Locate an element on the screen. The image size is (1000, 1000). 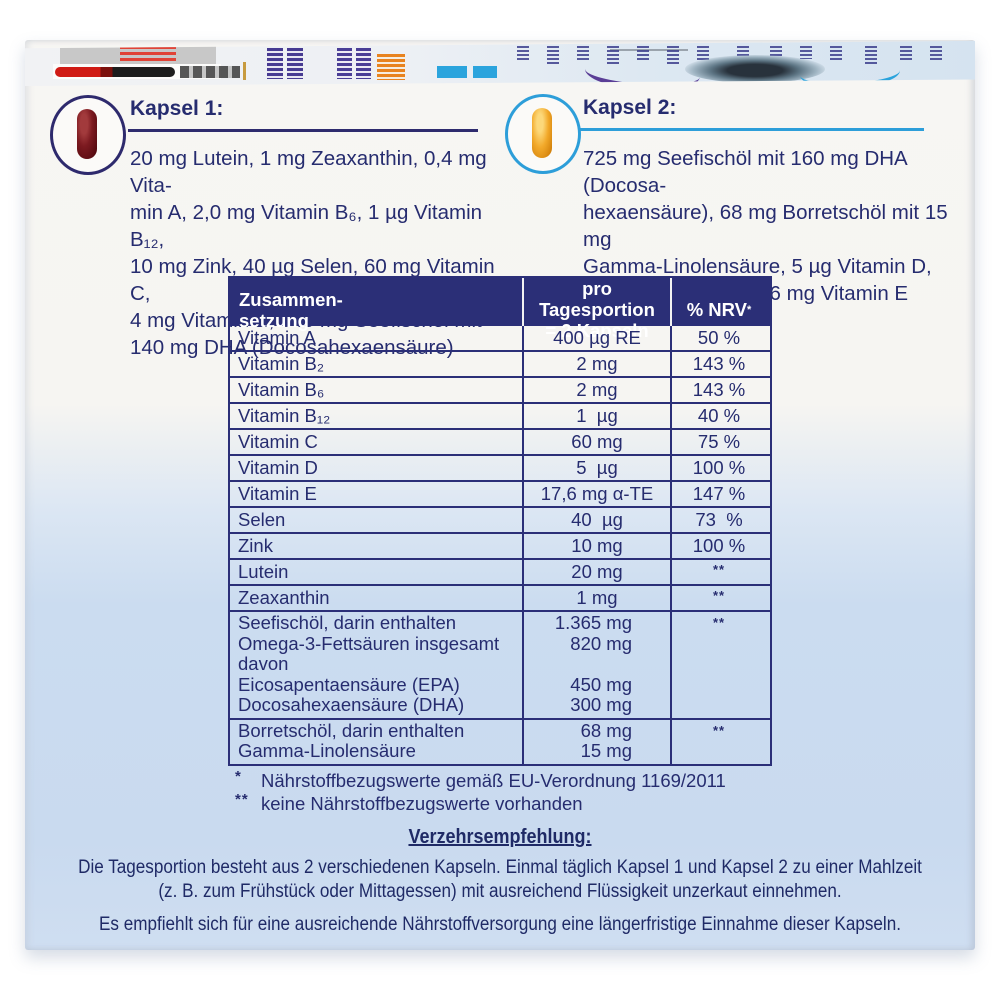
table-row: Vitamin B₁₂ 1 µg 40 % is located at coordinates (500, 415).